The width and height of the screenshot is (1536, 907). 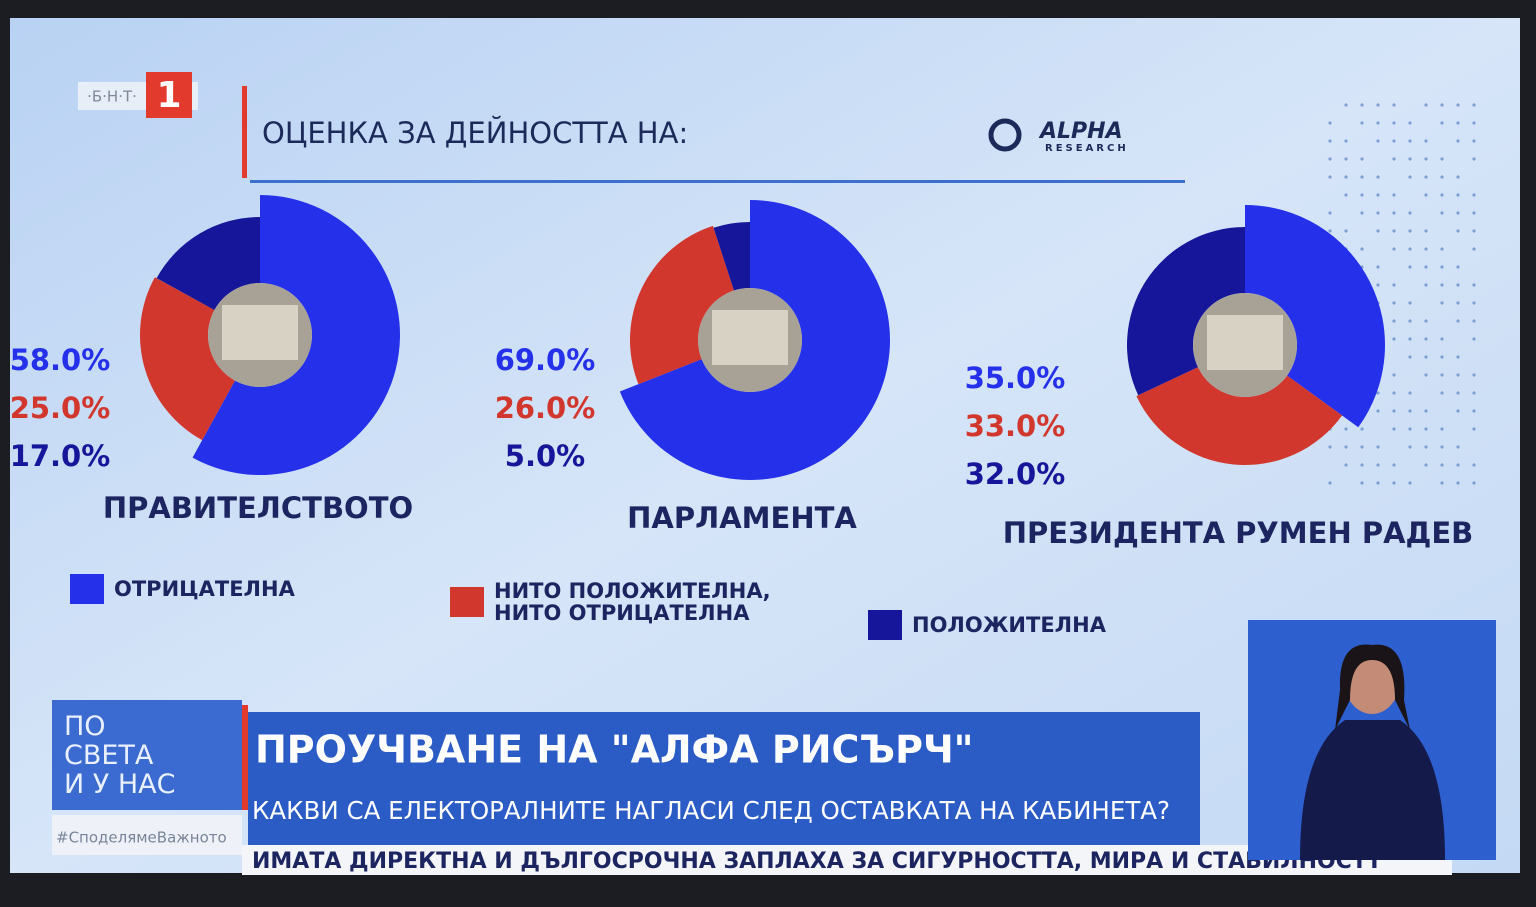 I want to click on slide-title: ОЦЕНКА ЗА ДЕЙНОСТТА НА:, so click(x=475, y=133).